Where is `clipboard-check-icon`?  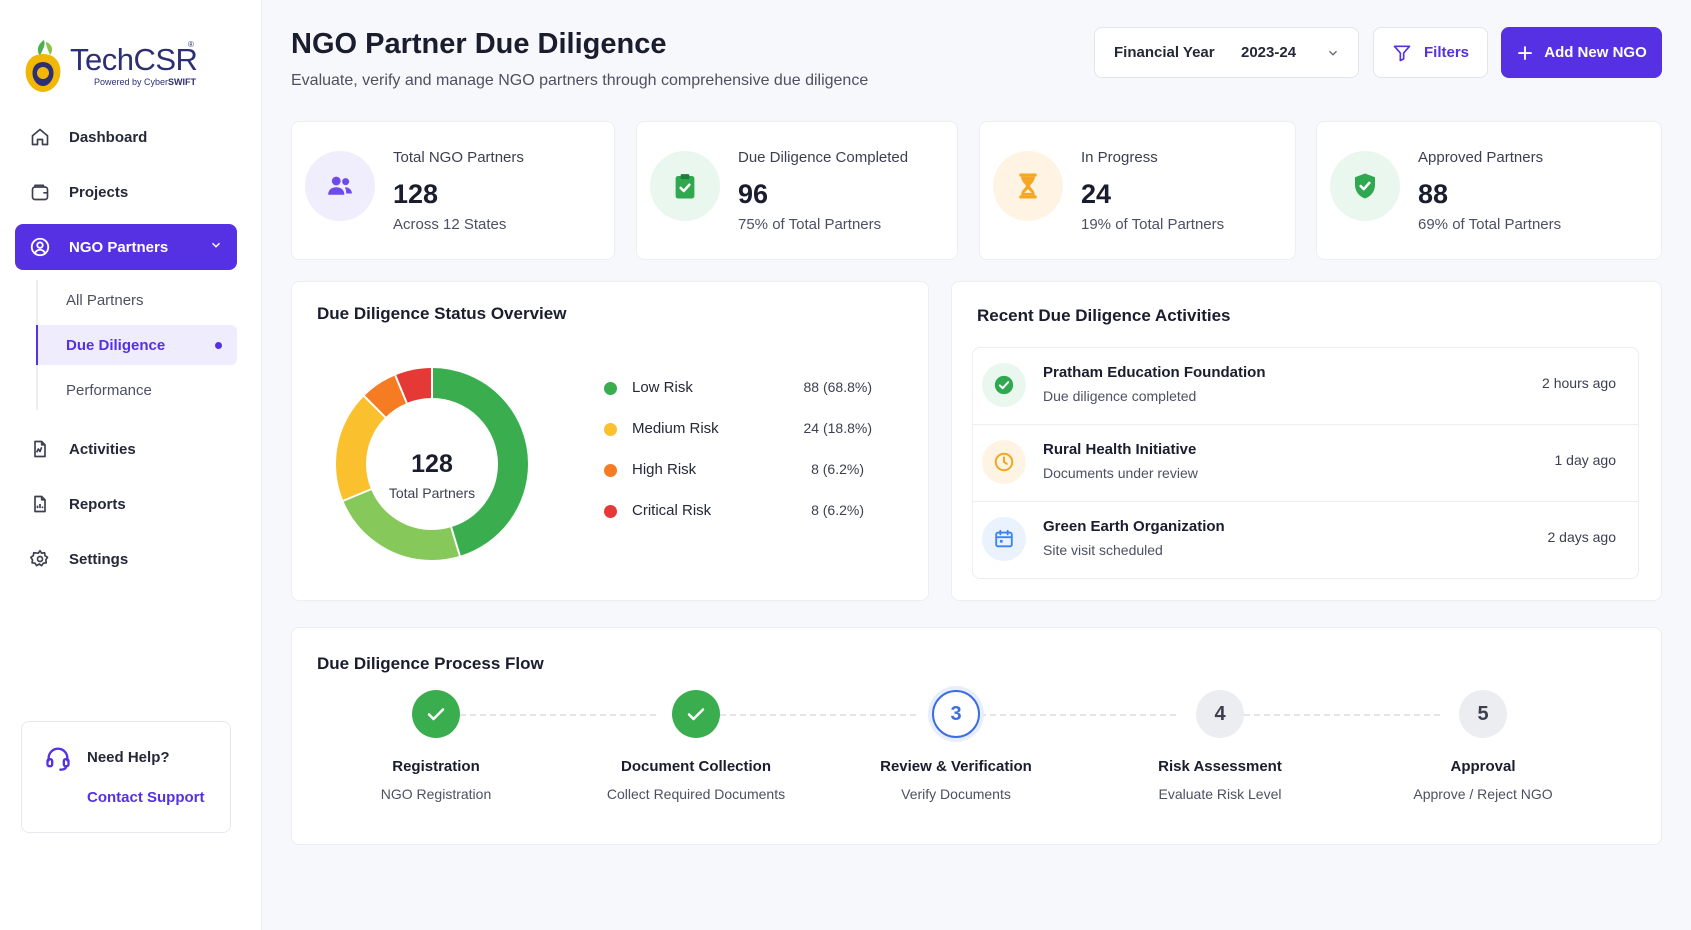 clipboard-check-icon is located at coordinates (685, 186).